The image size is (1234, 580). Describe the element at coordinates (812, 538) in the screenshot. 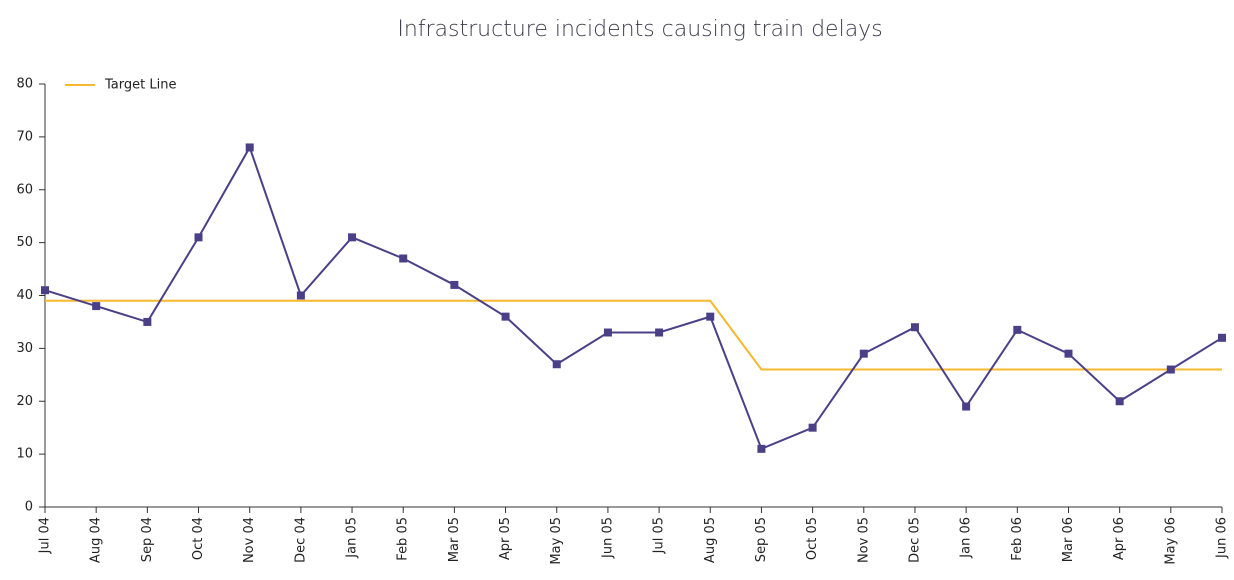

I see `x-tick-label: Oct 05` at that location.